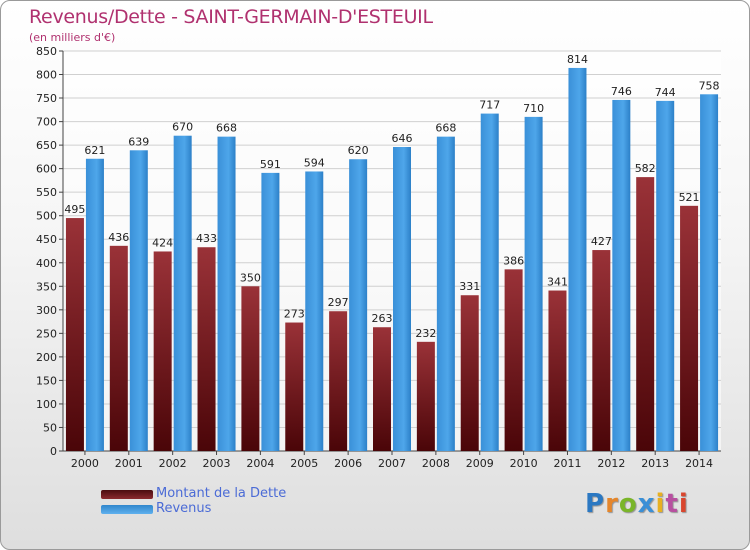 The image size is (750, 550). Describe the element at coordinates (358, 150) in the screenshot. I see `data-label-revenus: 620` at that location.